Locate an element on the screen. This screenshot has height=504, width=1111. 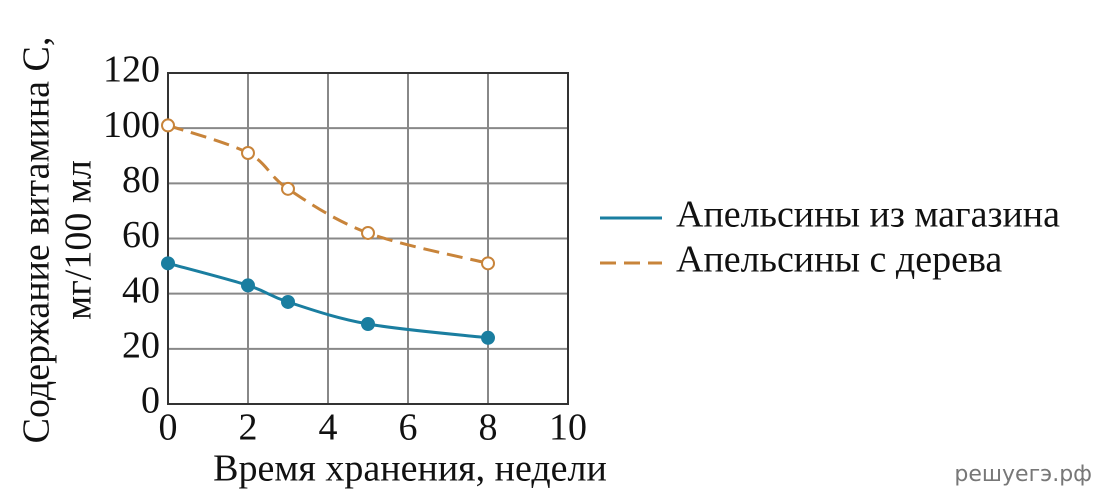
watermark: решуегэ.рф is located at coordinates (1023, 474).